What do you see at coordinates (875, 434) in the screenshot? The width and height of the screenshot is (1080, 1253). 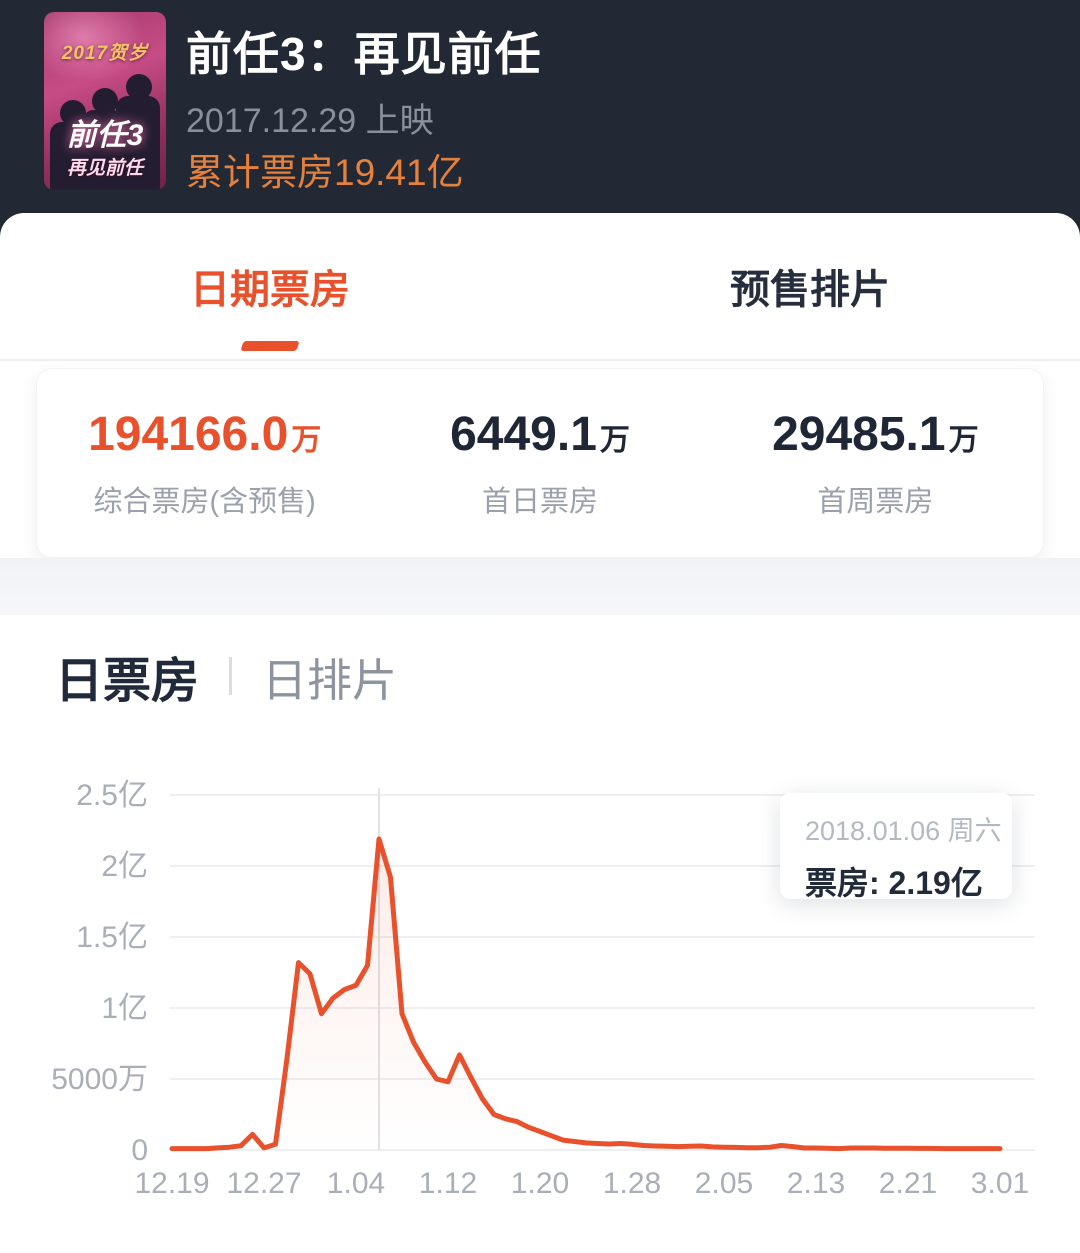 I see `stat-value: 29485.1 万` at bounding box center [875, 434].